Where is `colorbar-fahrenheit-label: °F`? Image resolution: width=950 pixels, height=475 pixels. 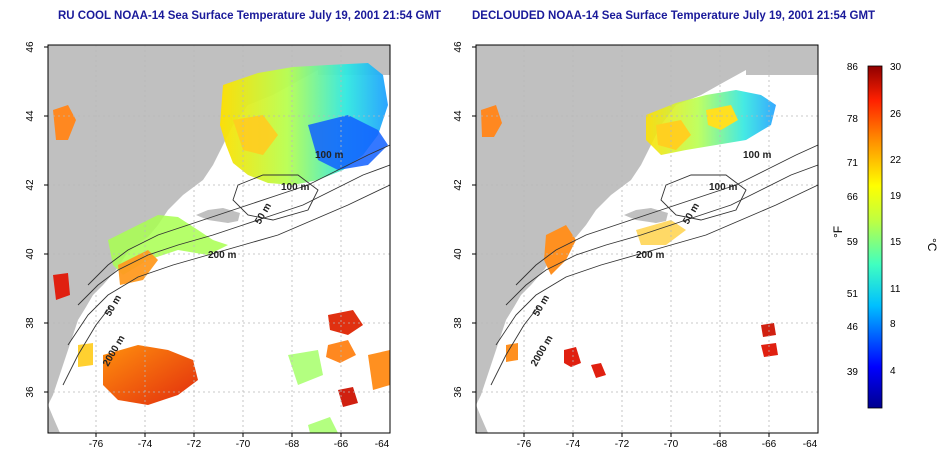 colorbar-fahrenheit-label: °F is located at coordinates (838, 232).